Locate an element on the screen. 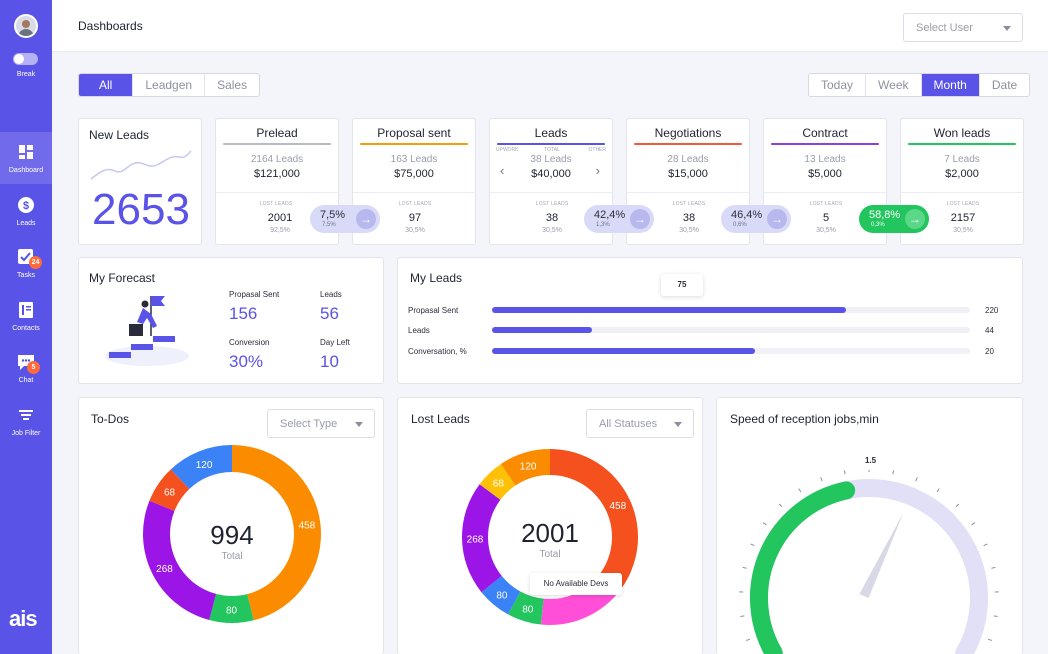 The height and width of the screenshot is (654, 1048). my-leads-tooltip: 75 is located at coordinates (682, 285).